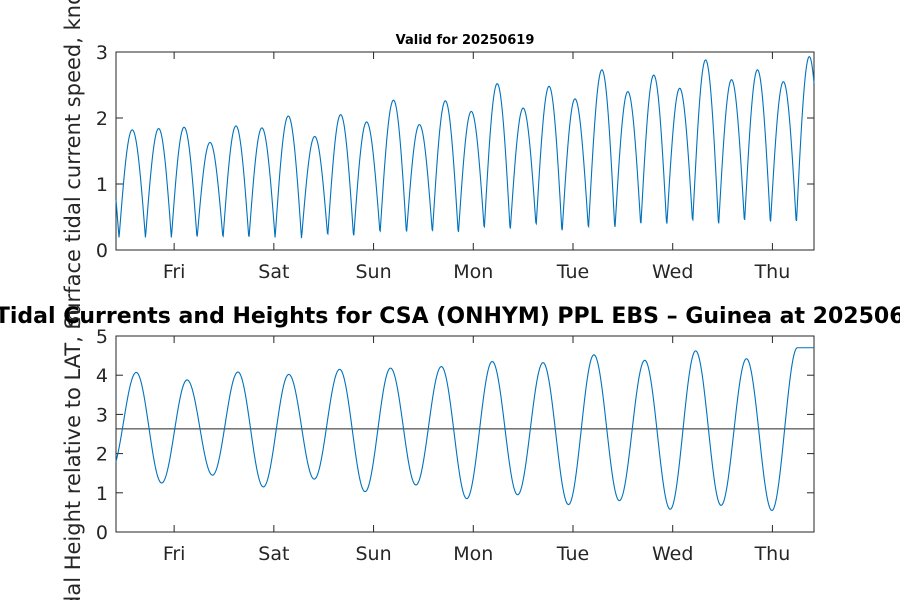 This screenshot has width=900, height=600. I want to click on top-plot-title: Valid for 20250619, so click(465, 40).